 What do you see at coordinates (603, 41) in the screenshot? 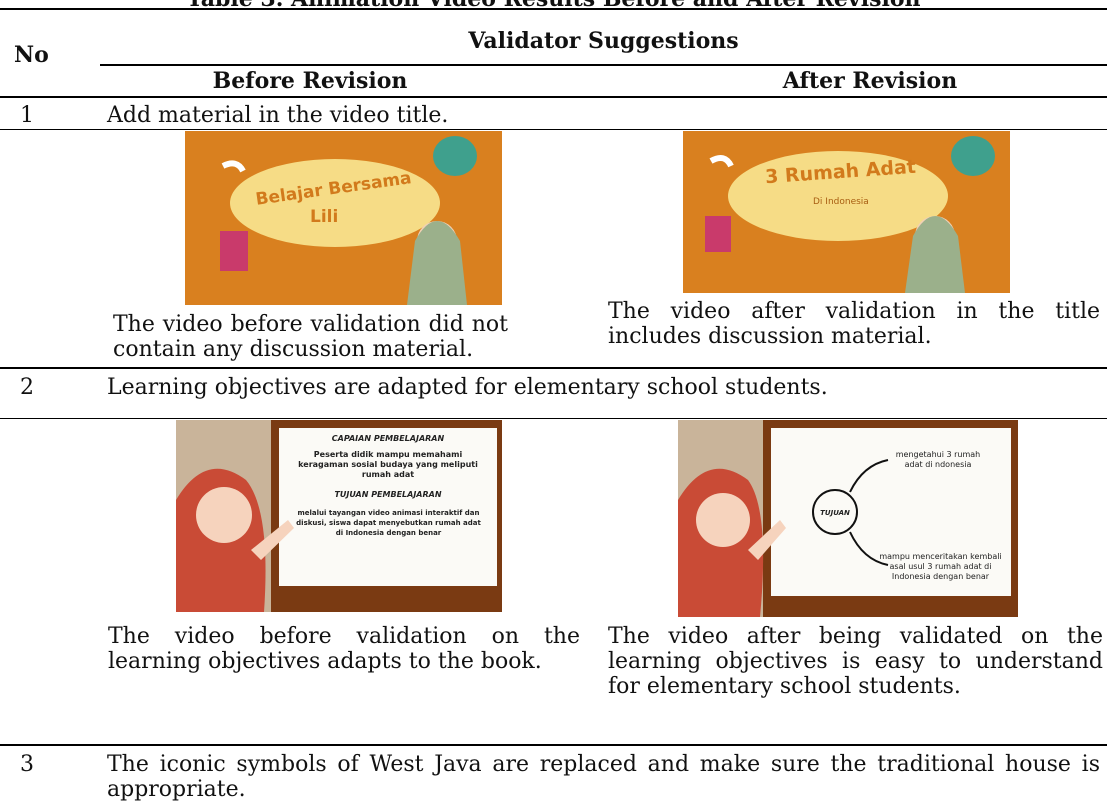
I see `header-validator: Validator Suggestions` at bounding box center [603, 41].